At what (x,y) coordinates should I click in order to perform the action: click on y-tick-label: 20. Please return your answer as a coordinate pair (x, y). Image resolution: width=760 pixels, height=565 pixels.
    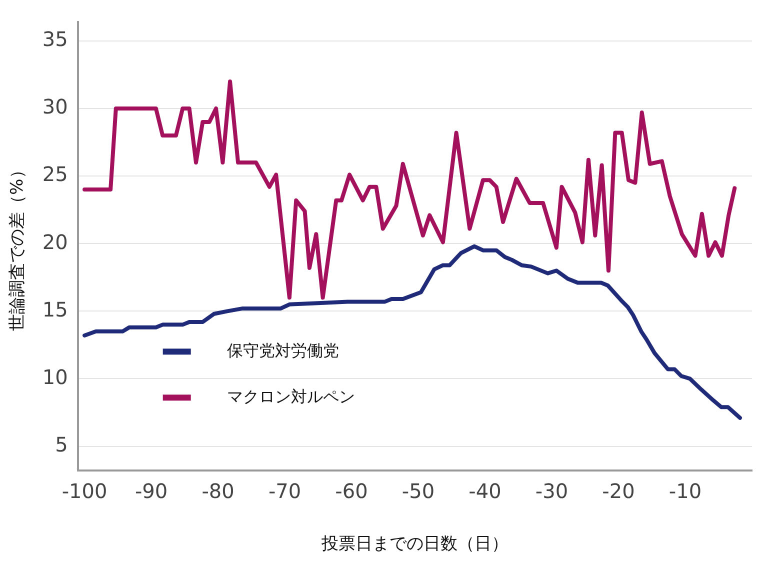
    Looking at the image, I should click on (55, 242).